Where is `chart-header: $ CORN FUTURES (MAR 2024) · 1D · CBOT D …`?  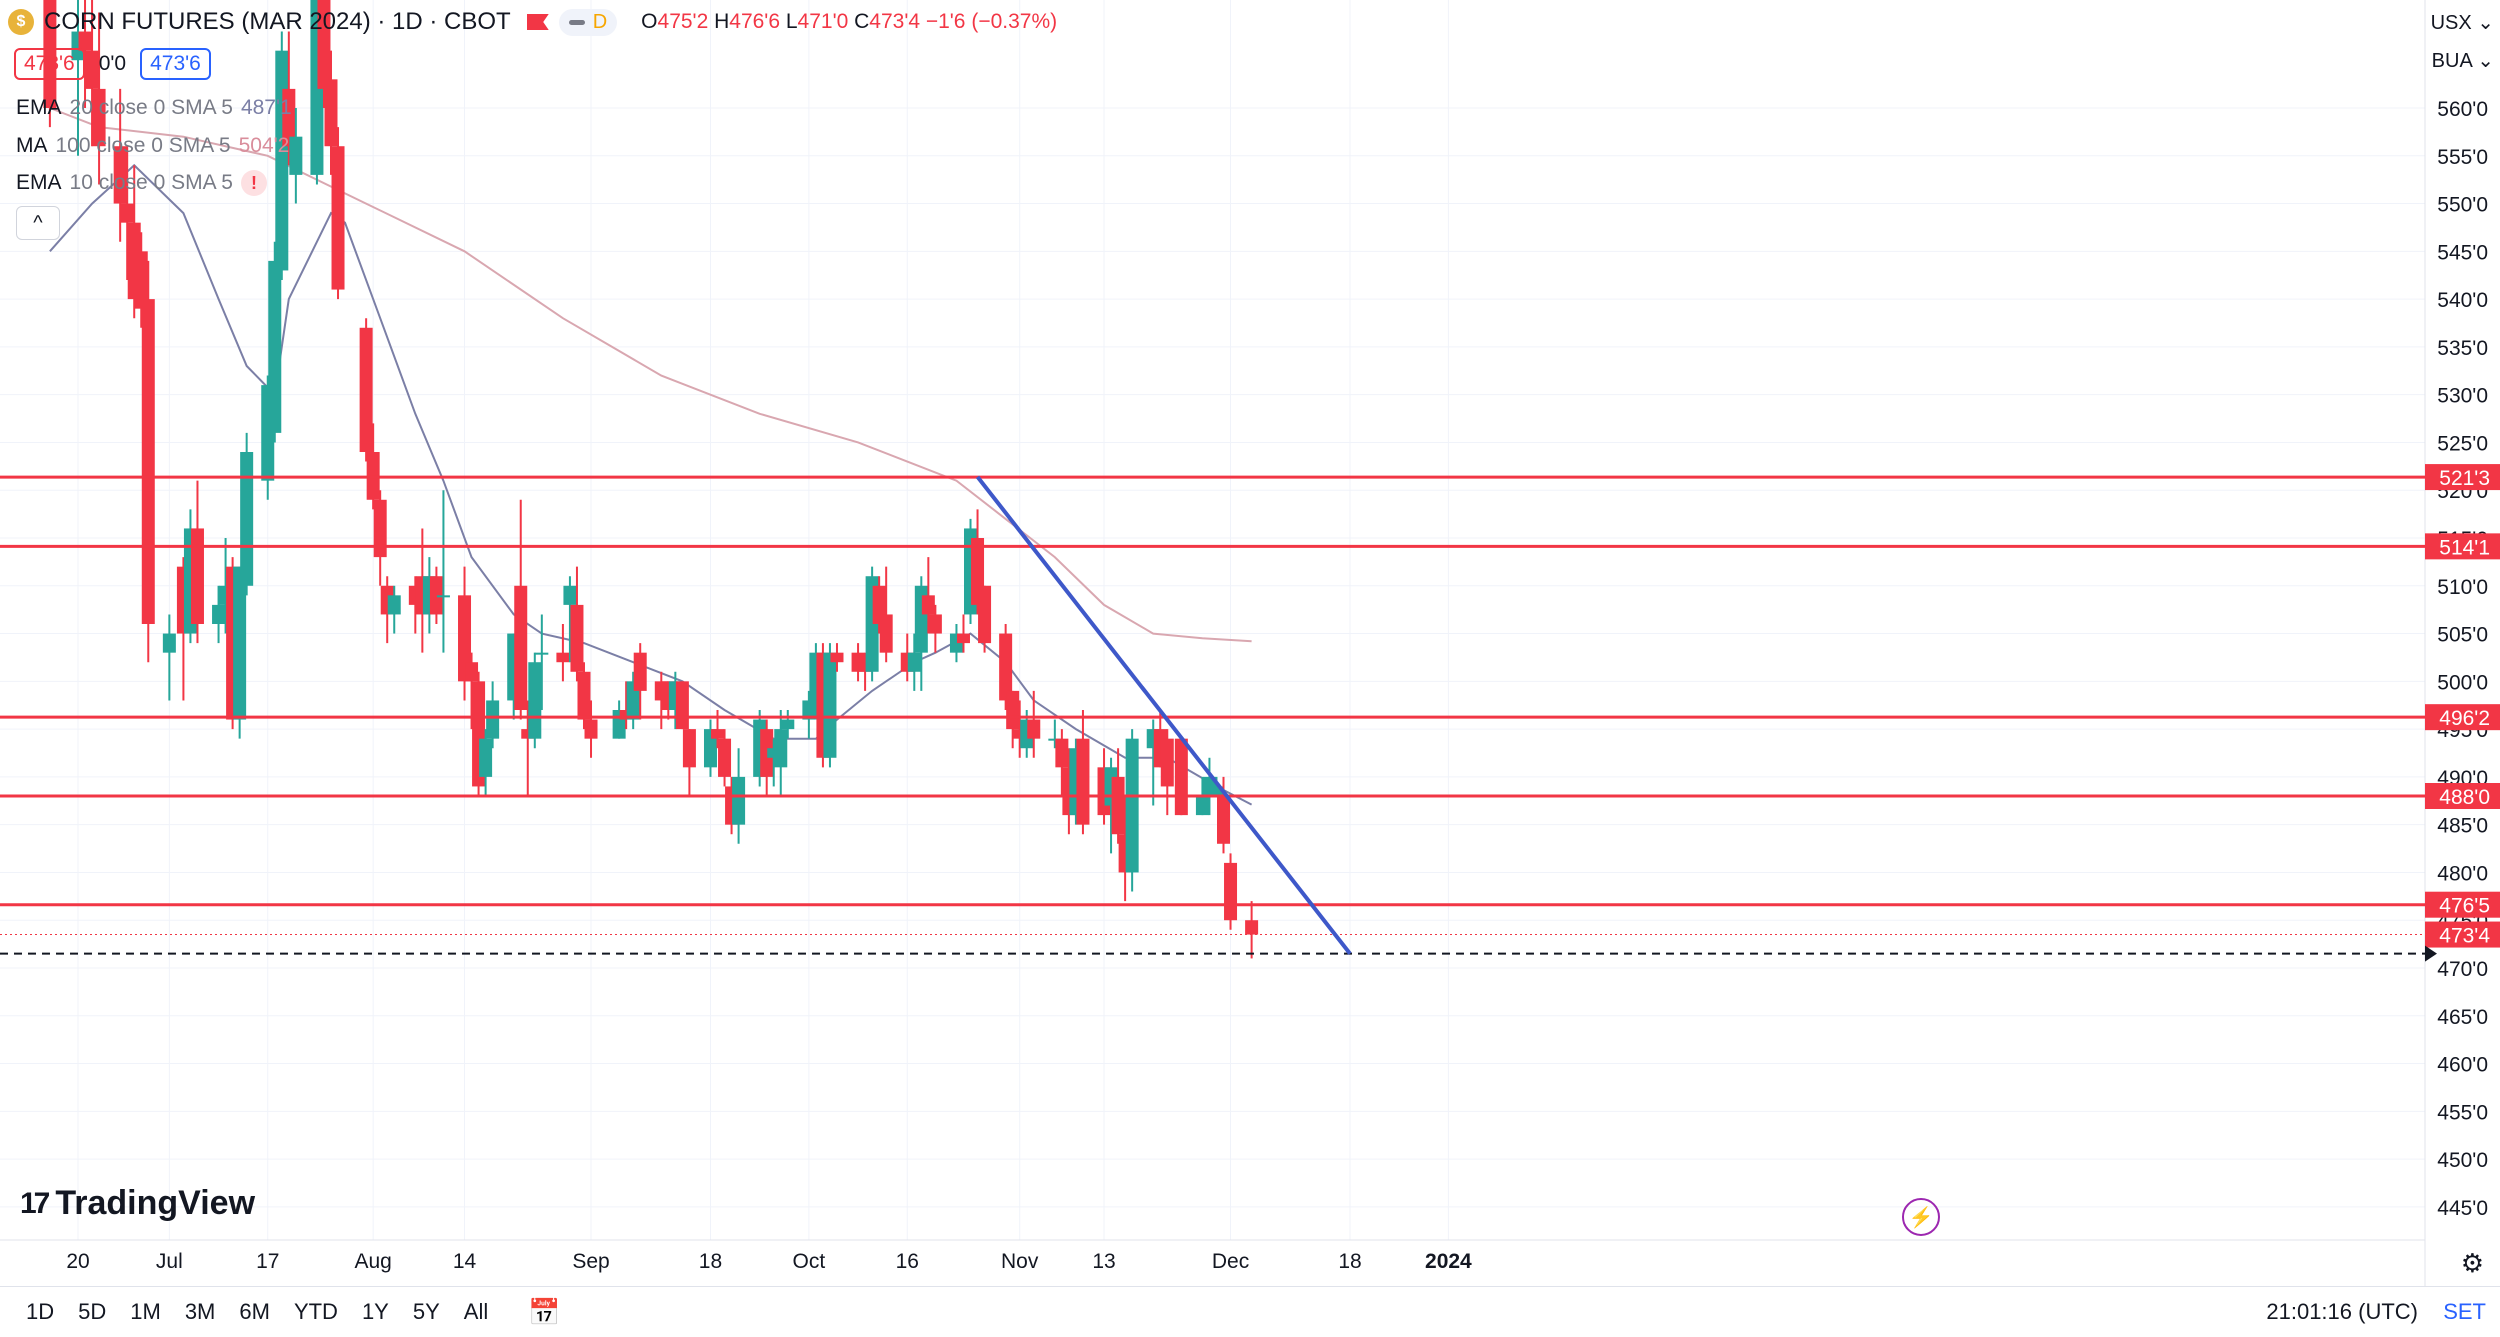 chart-header: $ CORN FUTURES (MAR 2024) · 1D · CBOT D … is located at coordinates (532, 22).